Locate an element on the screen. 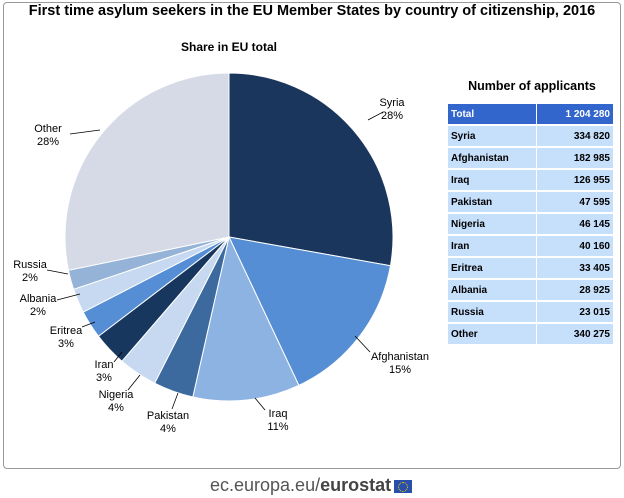 This screenshot has height=498, width=624. pie-title: Share in EU total is located at coordinates (229, 47).